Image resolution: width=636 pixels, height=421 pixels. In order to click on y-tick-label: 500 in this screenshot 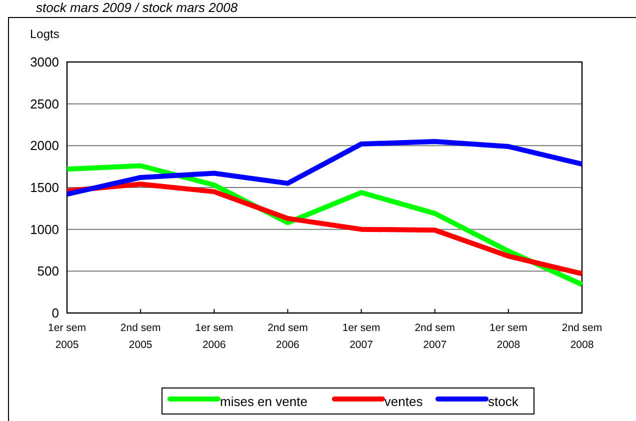, I will do `click(48, 271)`.